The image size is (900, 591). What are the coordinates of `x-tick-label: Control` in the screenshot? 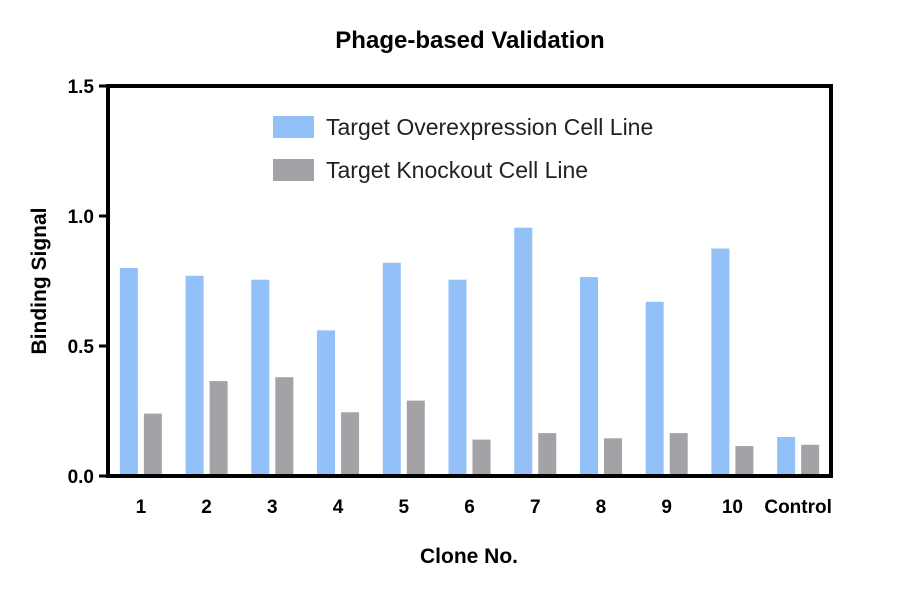 It's located at (798, 507).